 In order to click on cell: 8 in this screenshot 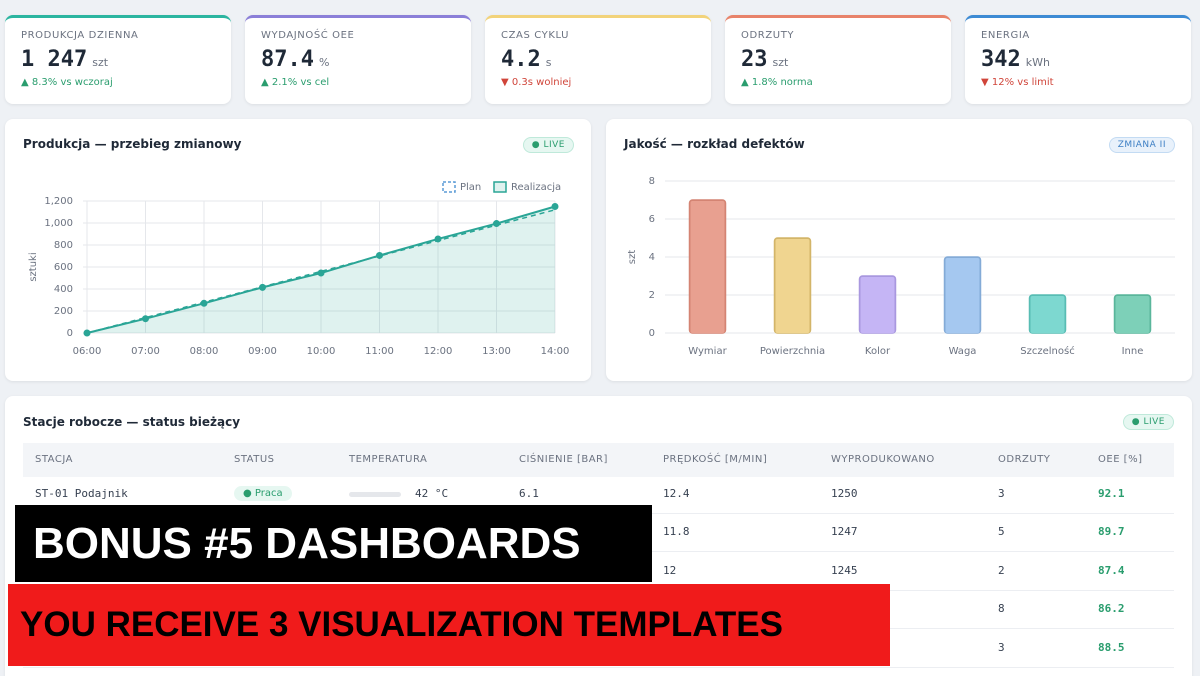, I will do `click(1001, 609)`.